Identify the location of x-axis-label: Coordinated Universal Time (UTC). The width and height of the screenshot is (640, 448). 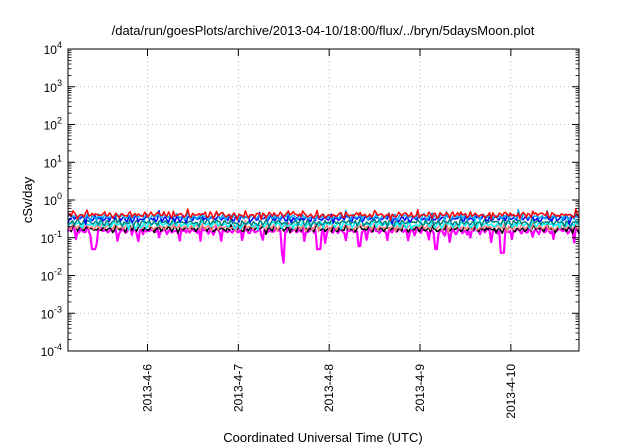
(322, 437).